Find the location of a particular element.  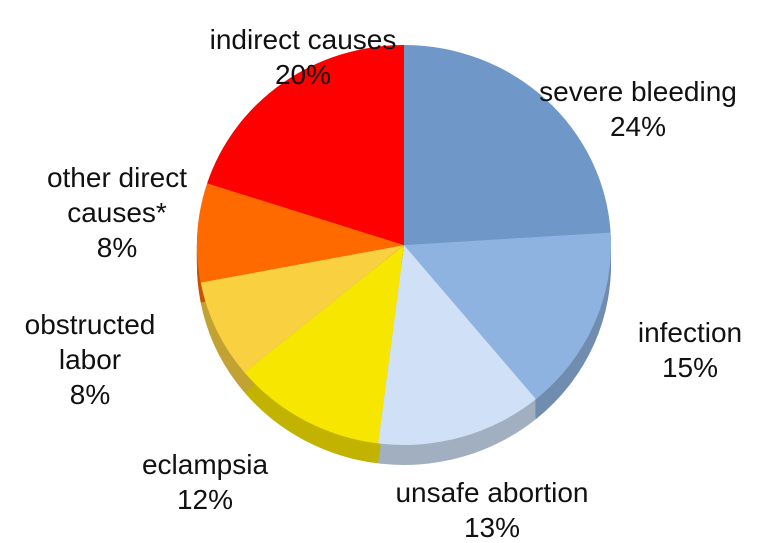

value-label: 20% is located at coordinates (303, 74).